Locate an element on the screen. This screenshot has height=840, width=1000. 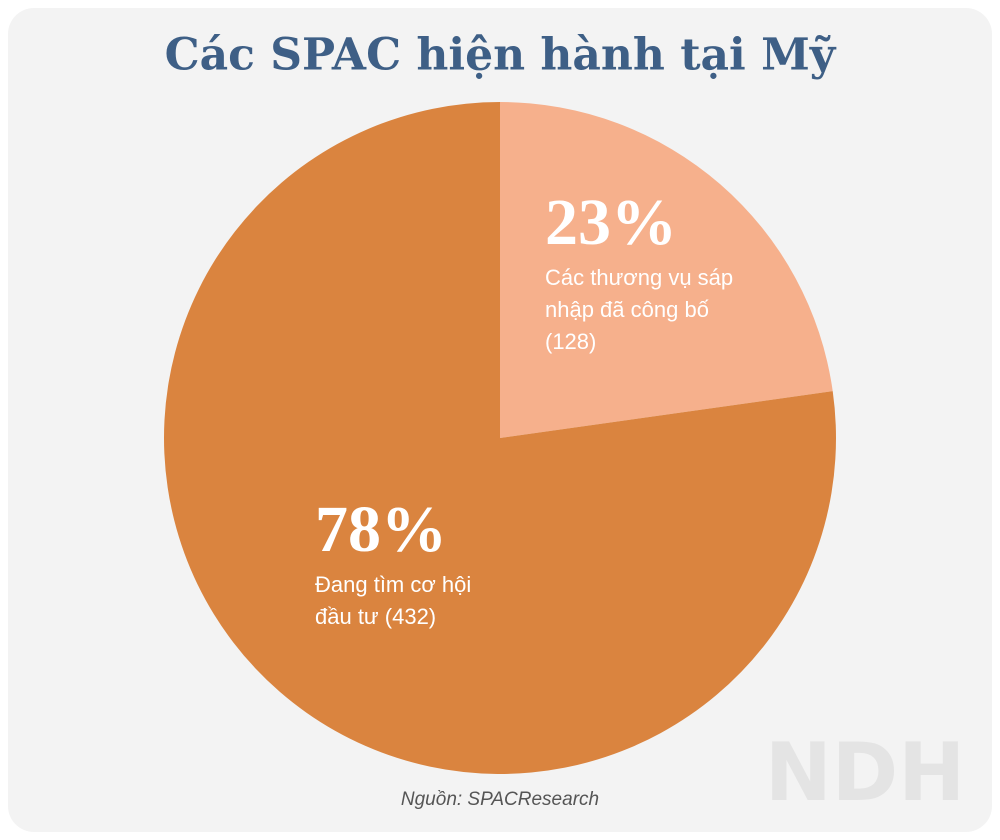
pie-slice is located at coordinates (666, 270).